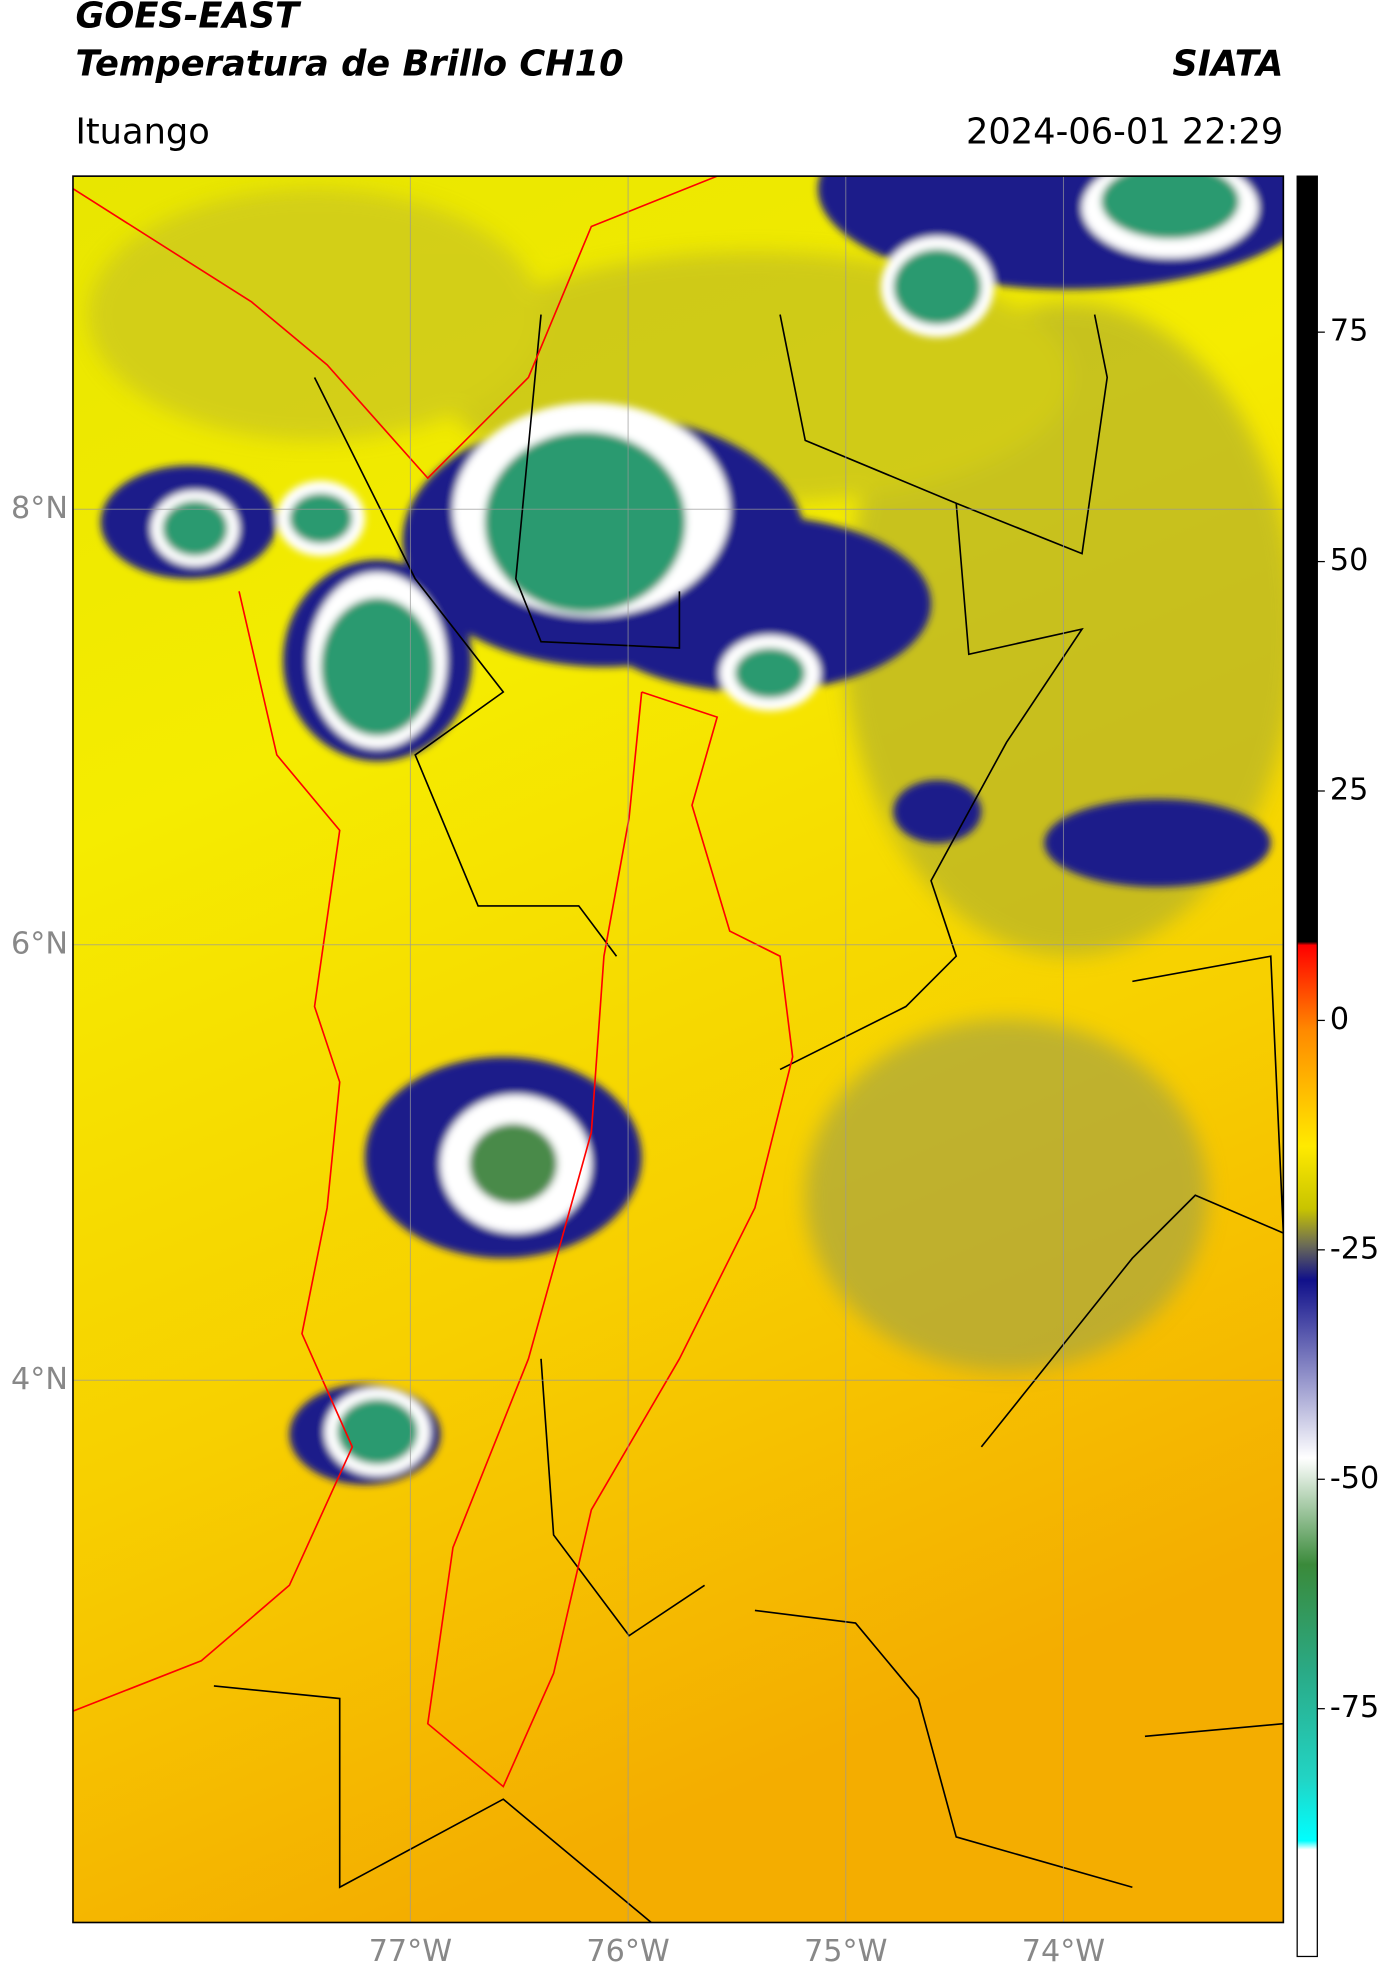  Describe the element at coordinates (627, 1951) in the screenshot. I see `lon-label: 76°W` at that location.